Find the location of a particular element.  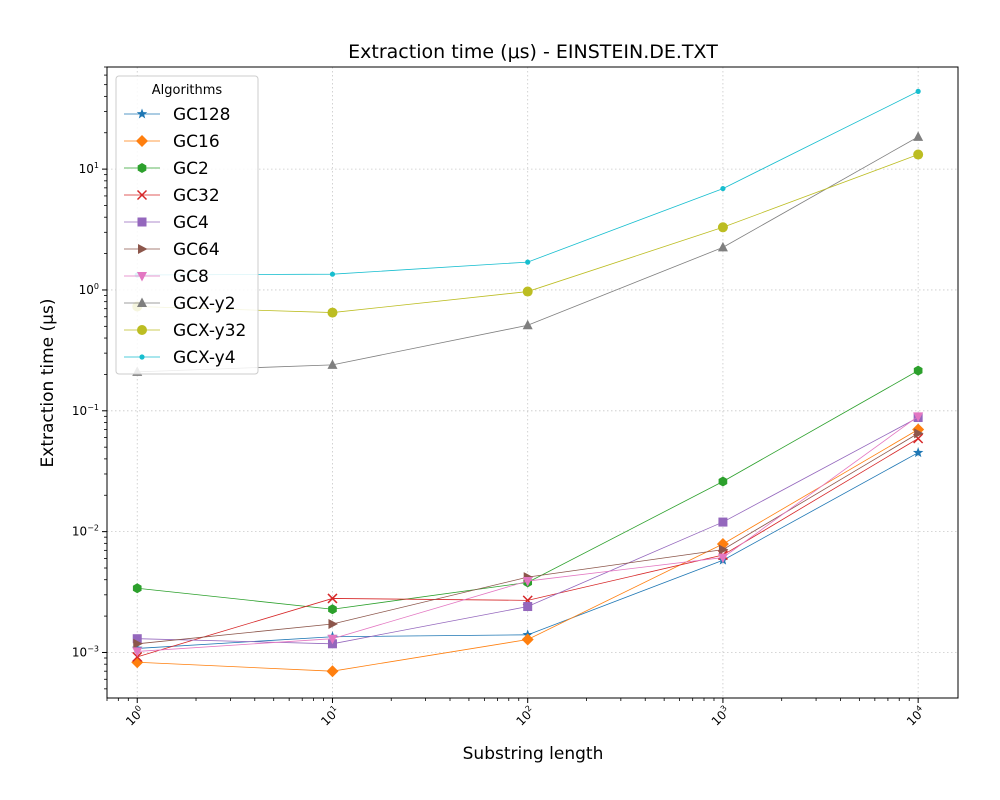

x-axis-label: Substring length is located at coordinates (533, 754).